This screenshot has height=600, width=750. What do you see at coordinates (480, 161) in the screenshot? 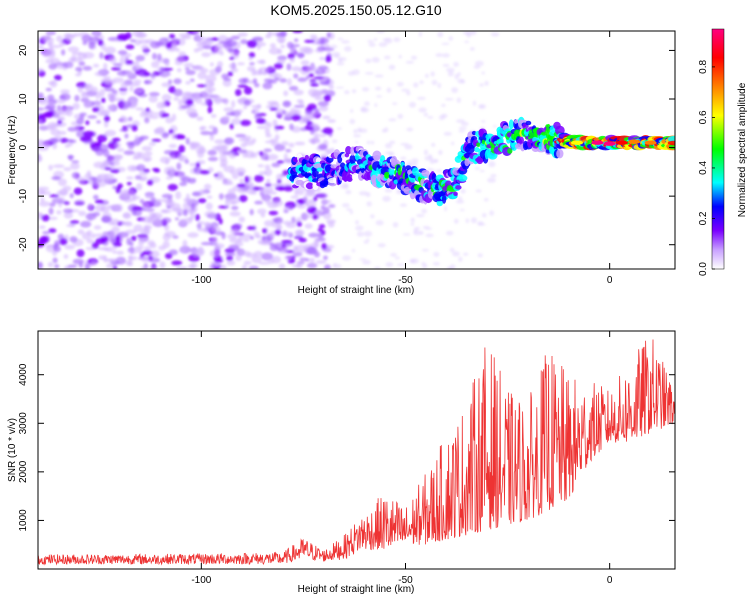
I see `spectrogram-signal-ridge` at bounding box center [480, 161].